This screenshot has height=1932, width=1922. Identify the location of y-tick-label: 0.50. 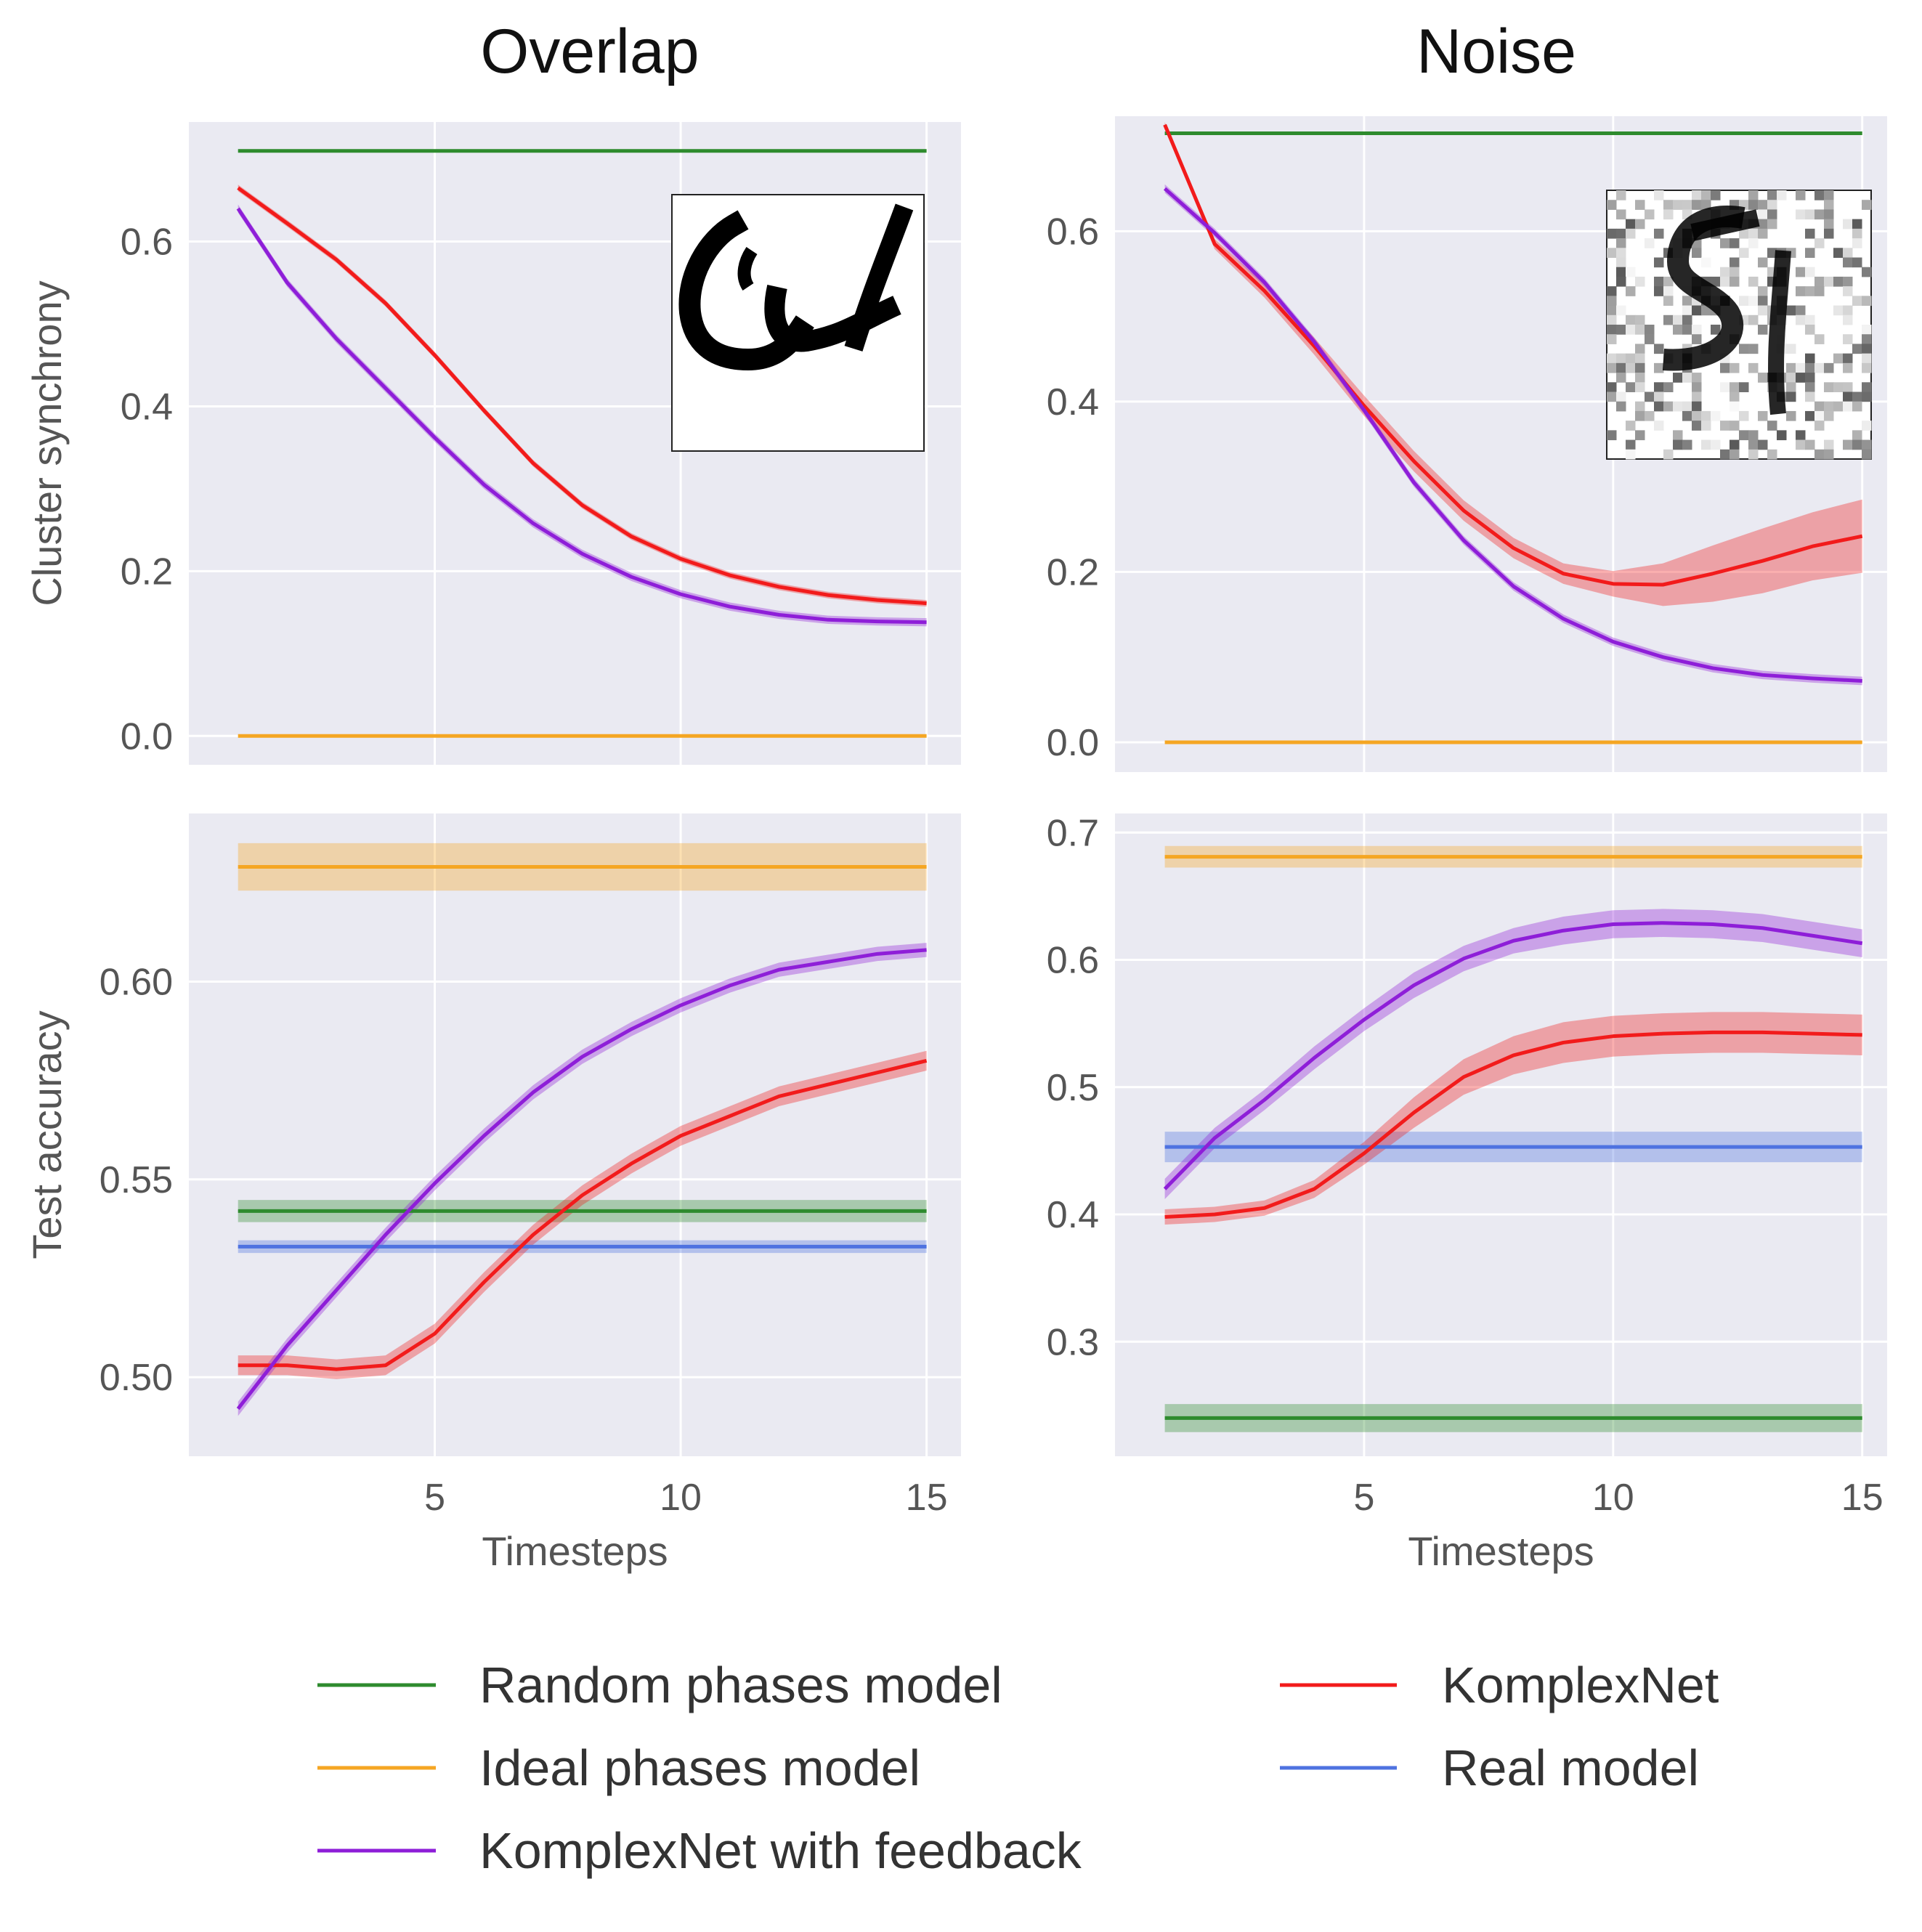
(136, 1378).